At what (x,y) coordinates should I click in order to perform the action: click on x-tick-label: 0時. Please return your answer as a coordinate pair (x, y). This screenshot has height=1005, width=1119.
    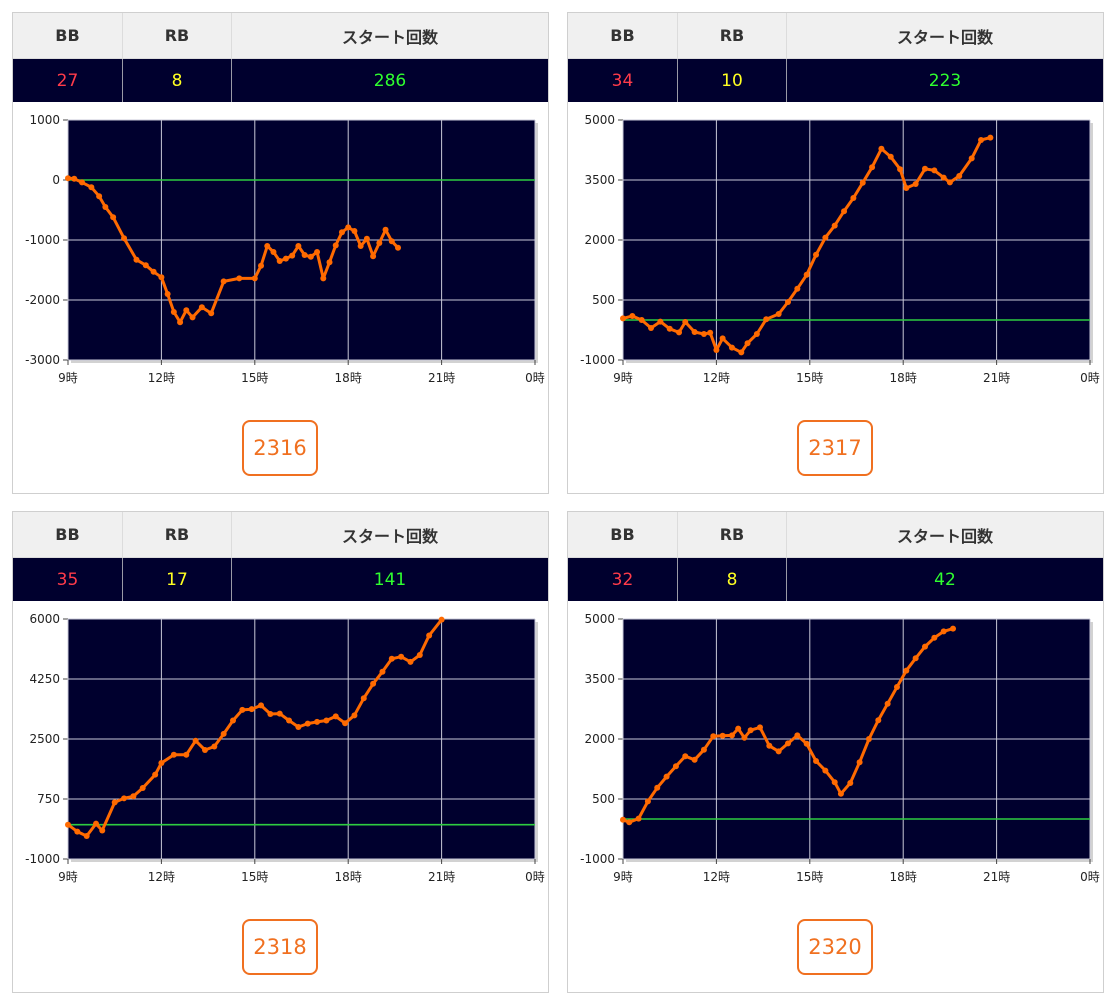
    Looking at the image, I should click on (1090, 378).